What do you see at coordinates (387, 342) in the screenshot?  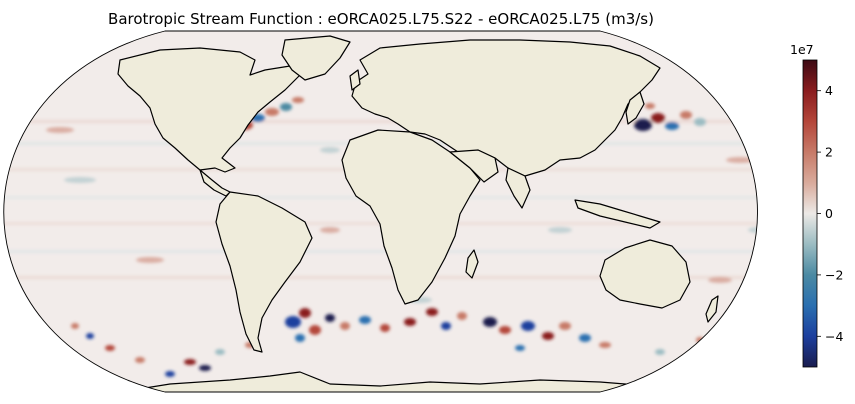 I see `acc-eddies` at bounding box center [387, 342].